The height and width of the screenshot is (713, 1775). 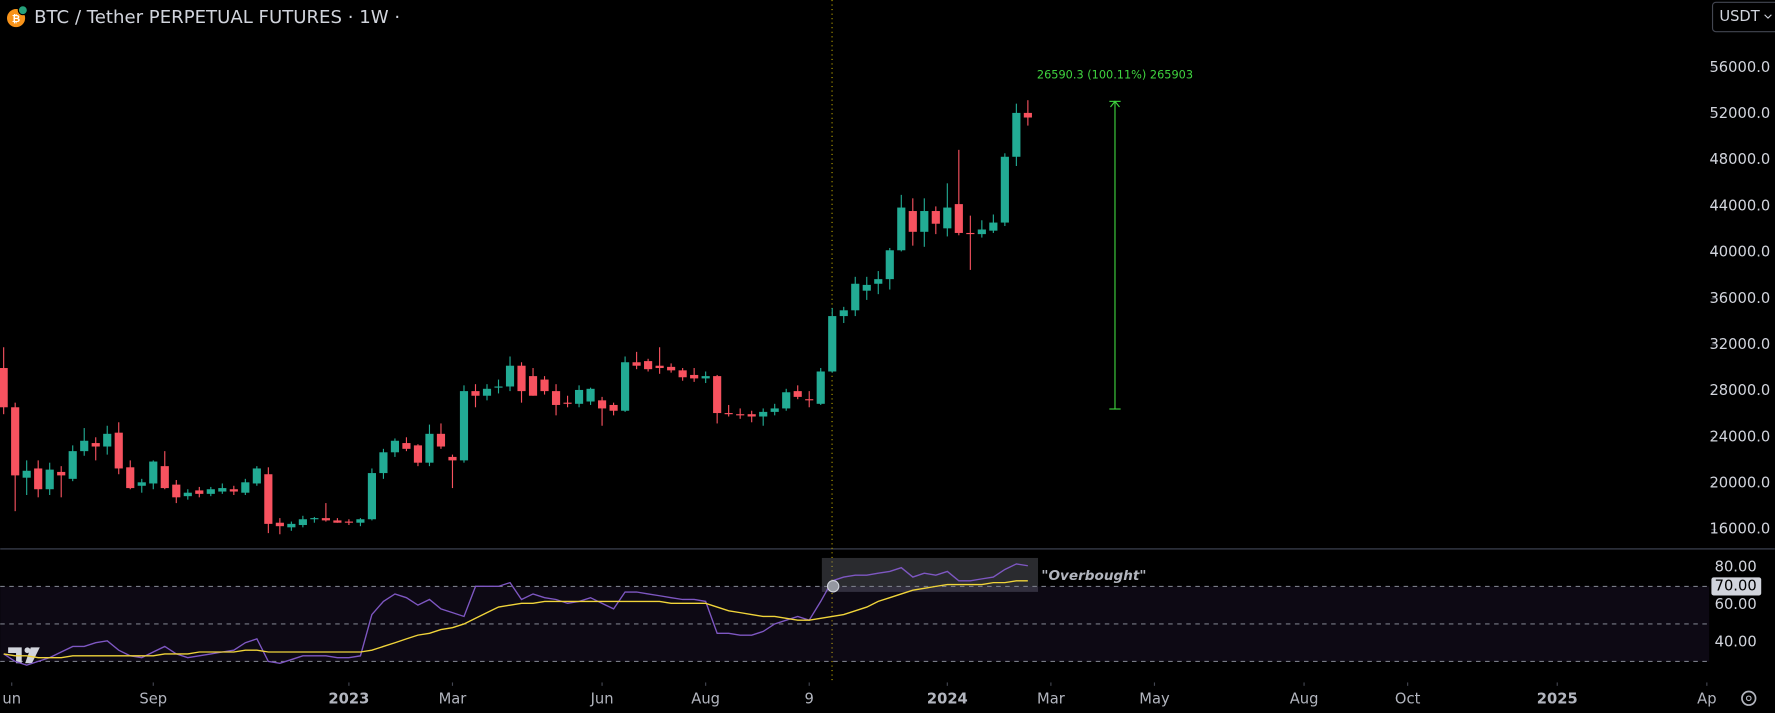 I want to click on price-tick-label: 52000.0, so click(x=1739, y=113).